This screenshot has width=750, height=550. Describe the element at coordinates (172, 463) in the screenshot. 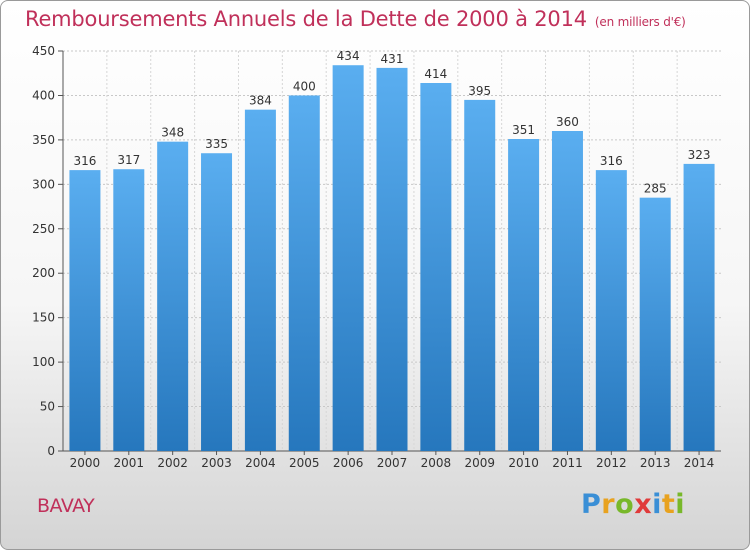

I see `x-tick-label: 2002` at that location.